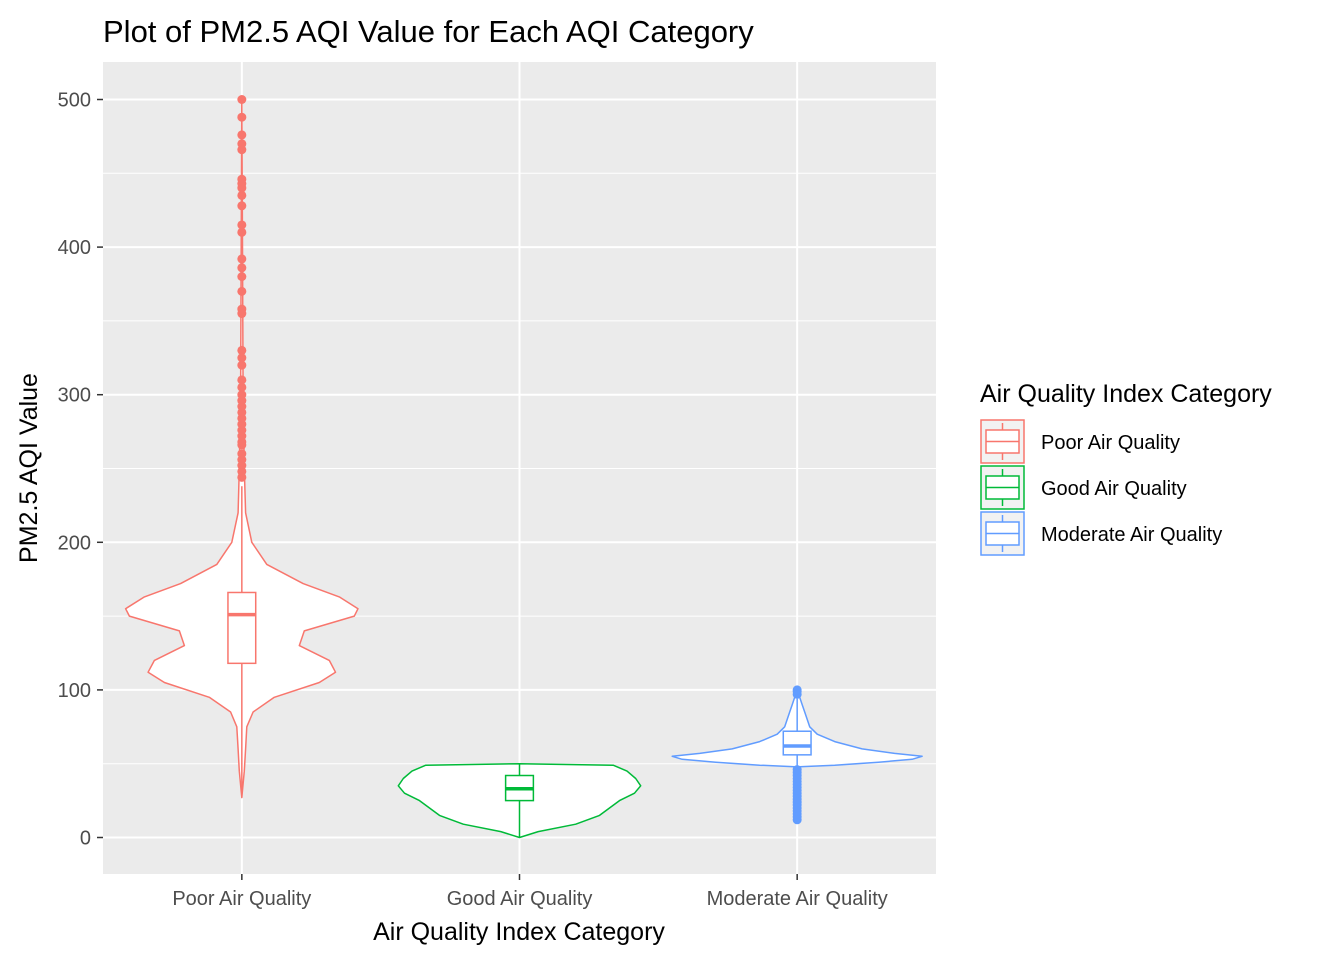  I want to click on x-tick-label: Good Air Quality, so click(520, 899).